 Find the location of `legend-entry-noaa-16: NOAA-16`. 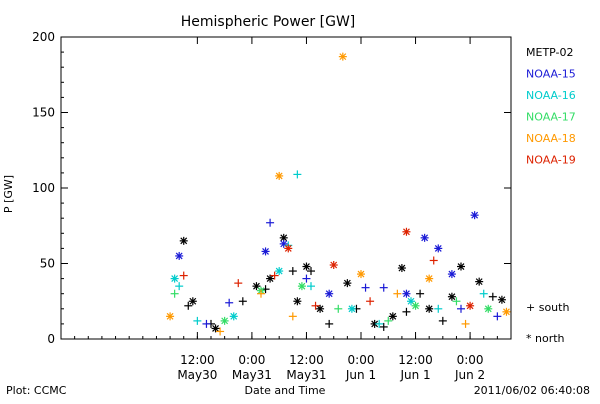

legend-entry-noaa-16: NOAA-16 is located at coordinates (551, 95).